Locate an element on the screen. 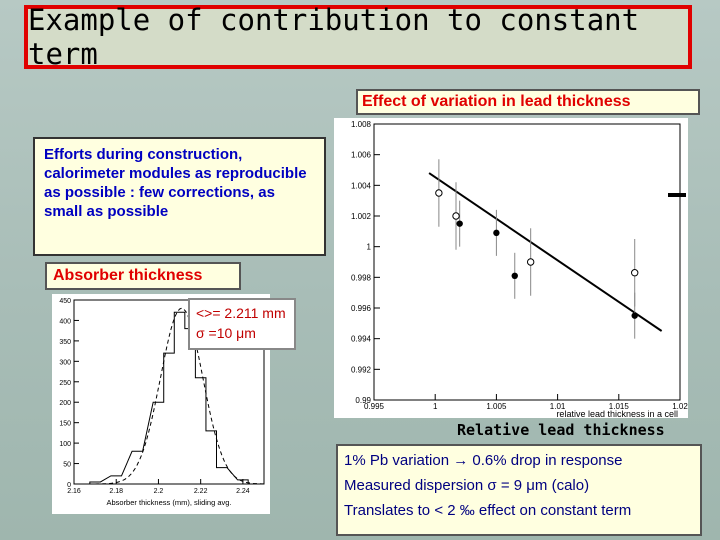 This screenshot has height=540, width=720. hist-y-tick-label: 50 is located at coordinates (67, 465).